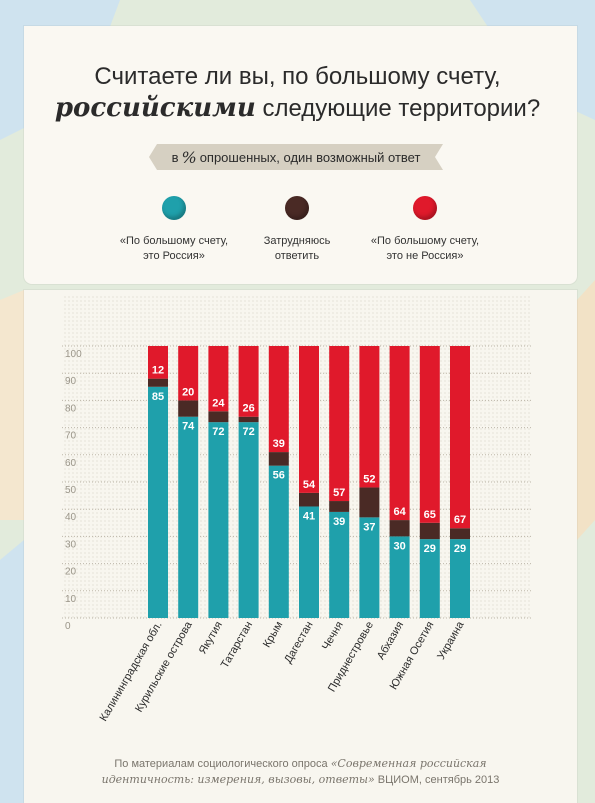  What do you see at coordinates (309, 485) in the screenshot?
I see `data-label: 54` at bounding box center [309, 485].